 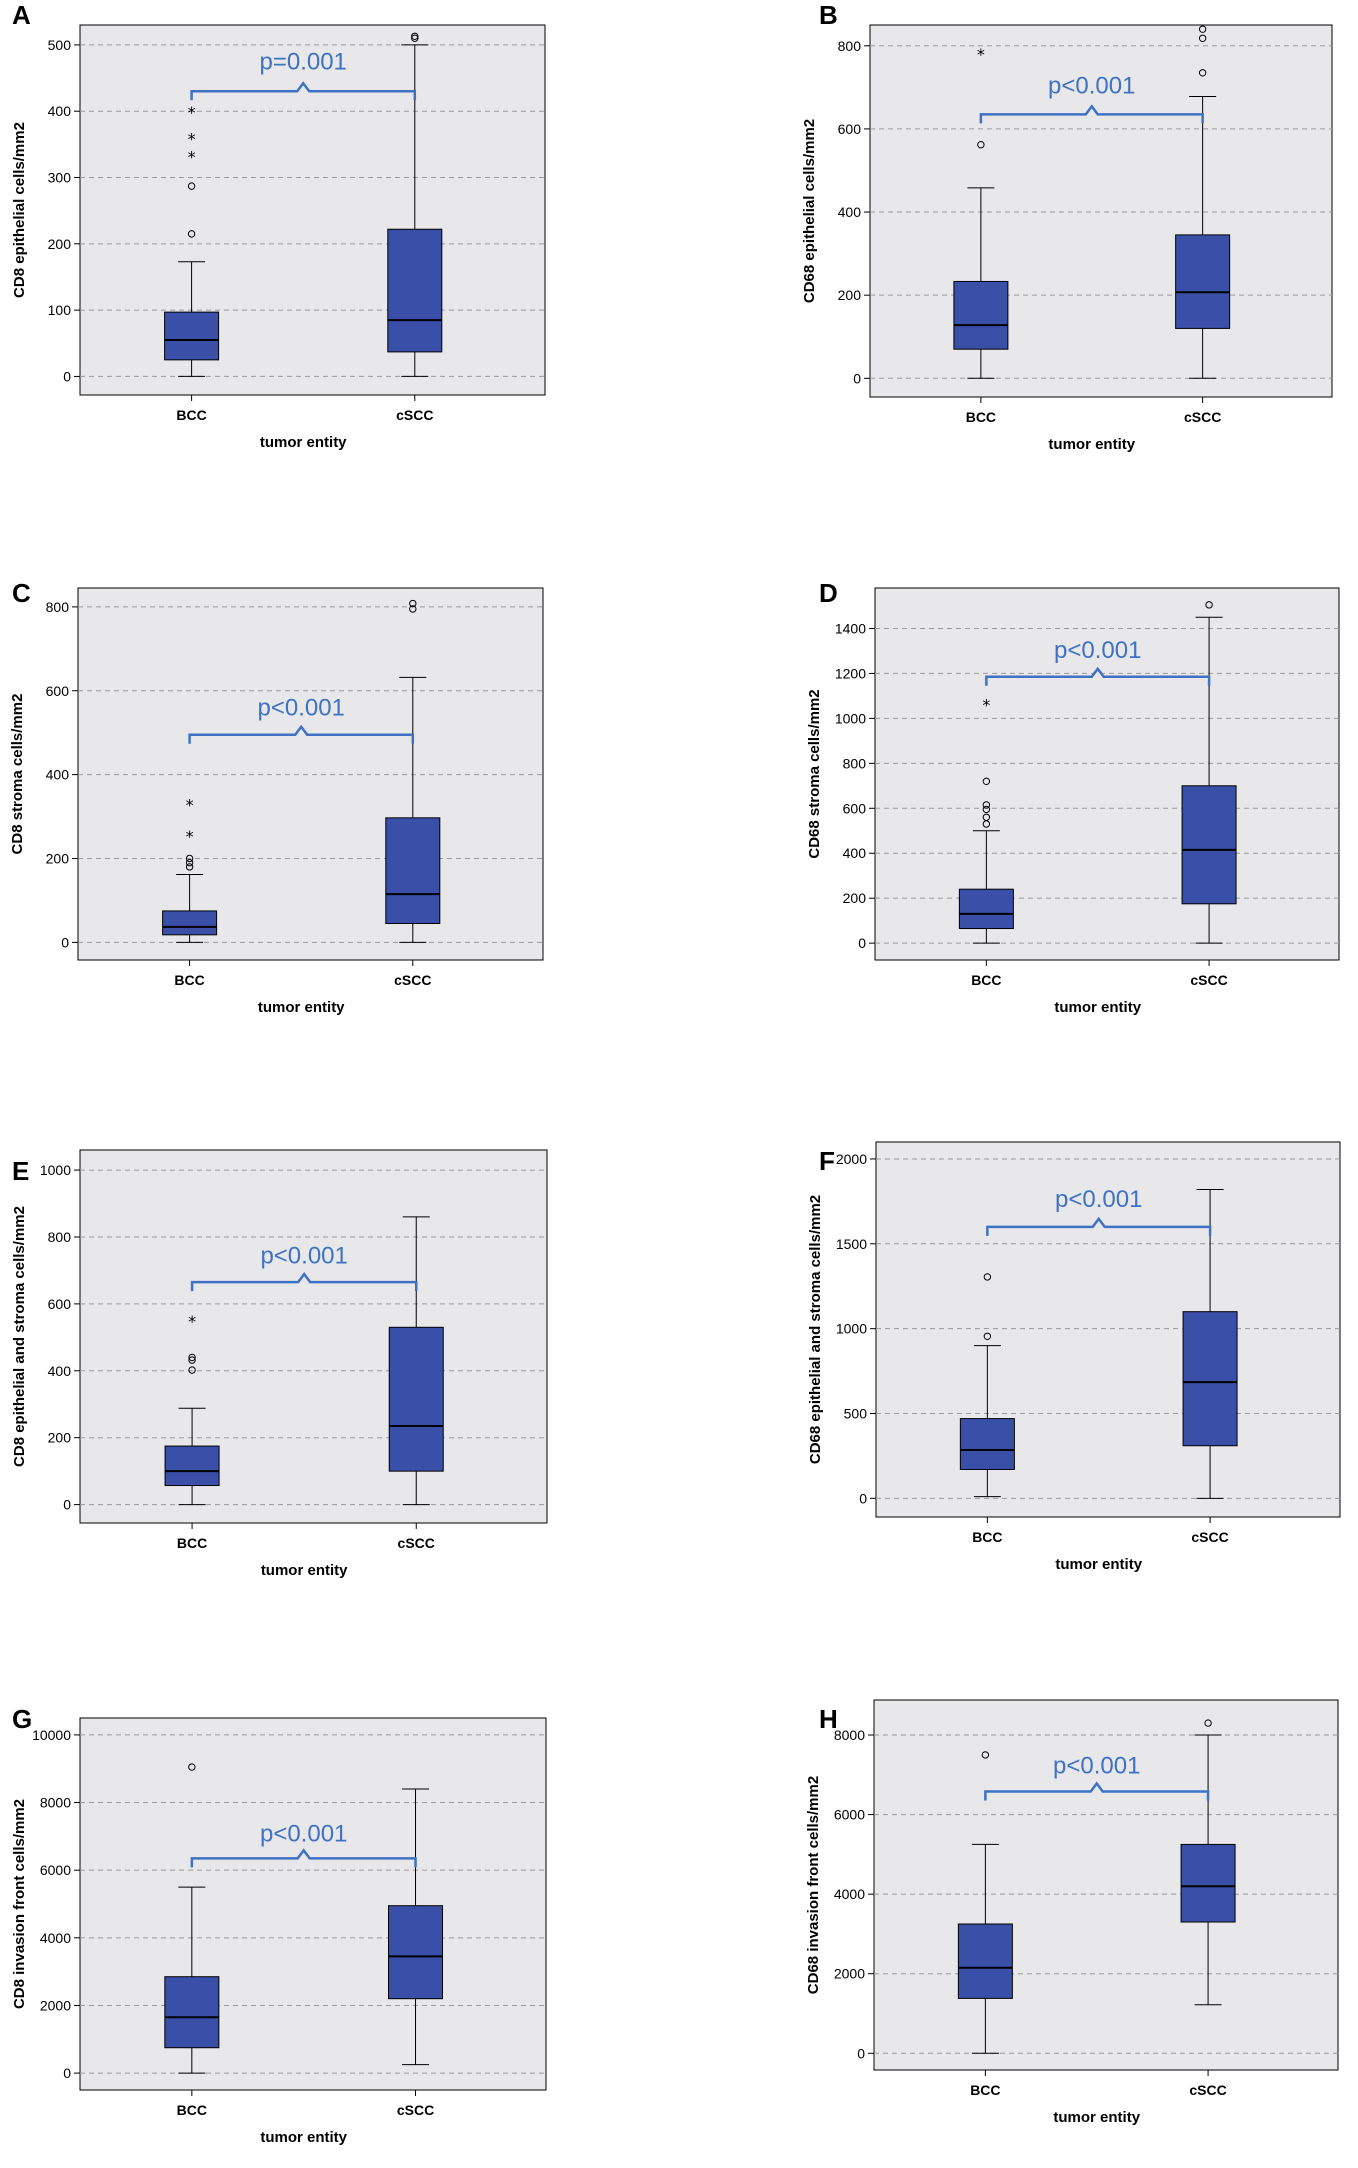 What do you see at coordinates (815, 1329) in the screenshot?
I see `y-axis-title: CD68 epithelial and stroma cells/mm2` at bounding box center [815, 1329].